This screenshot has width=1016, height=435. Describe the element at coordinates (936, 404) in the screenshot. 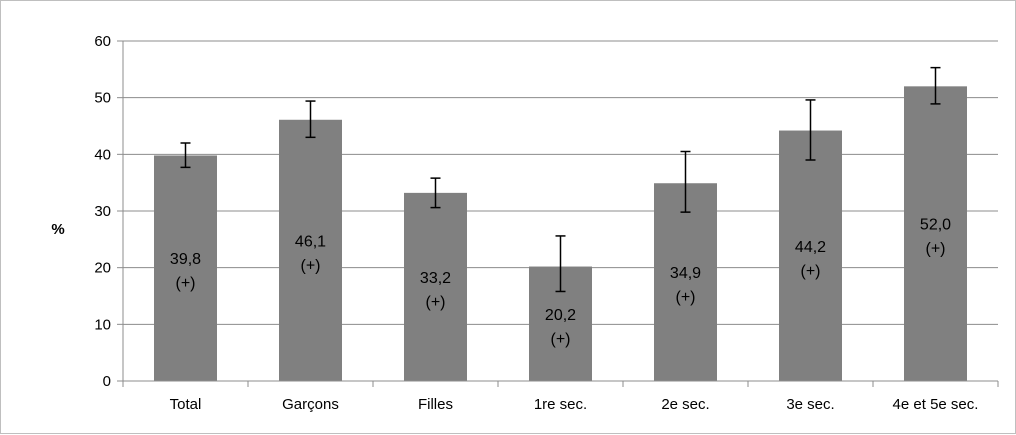

I see `x-tick-label: 4e et 5e sec.` at that location.